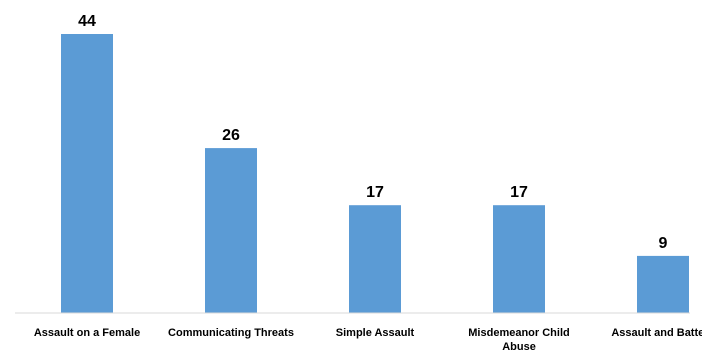 This screenshot has width=702, height=358. Describe the element at coordinates (231, 135) in the screenshot. I see `bar-value-label: 26` at that location.